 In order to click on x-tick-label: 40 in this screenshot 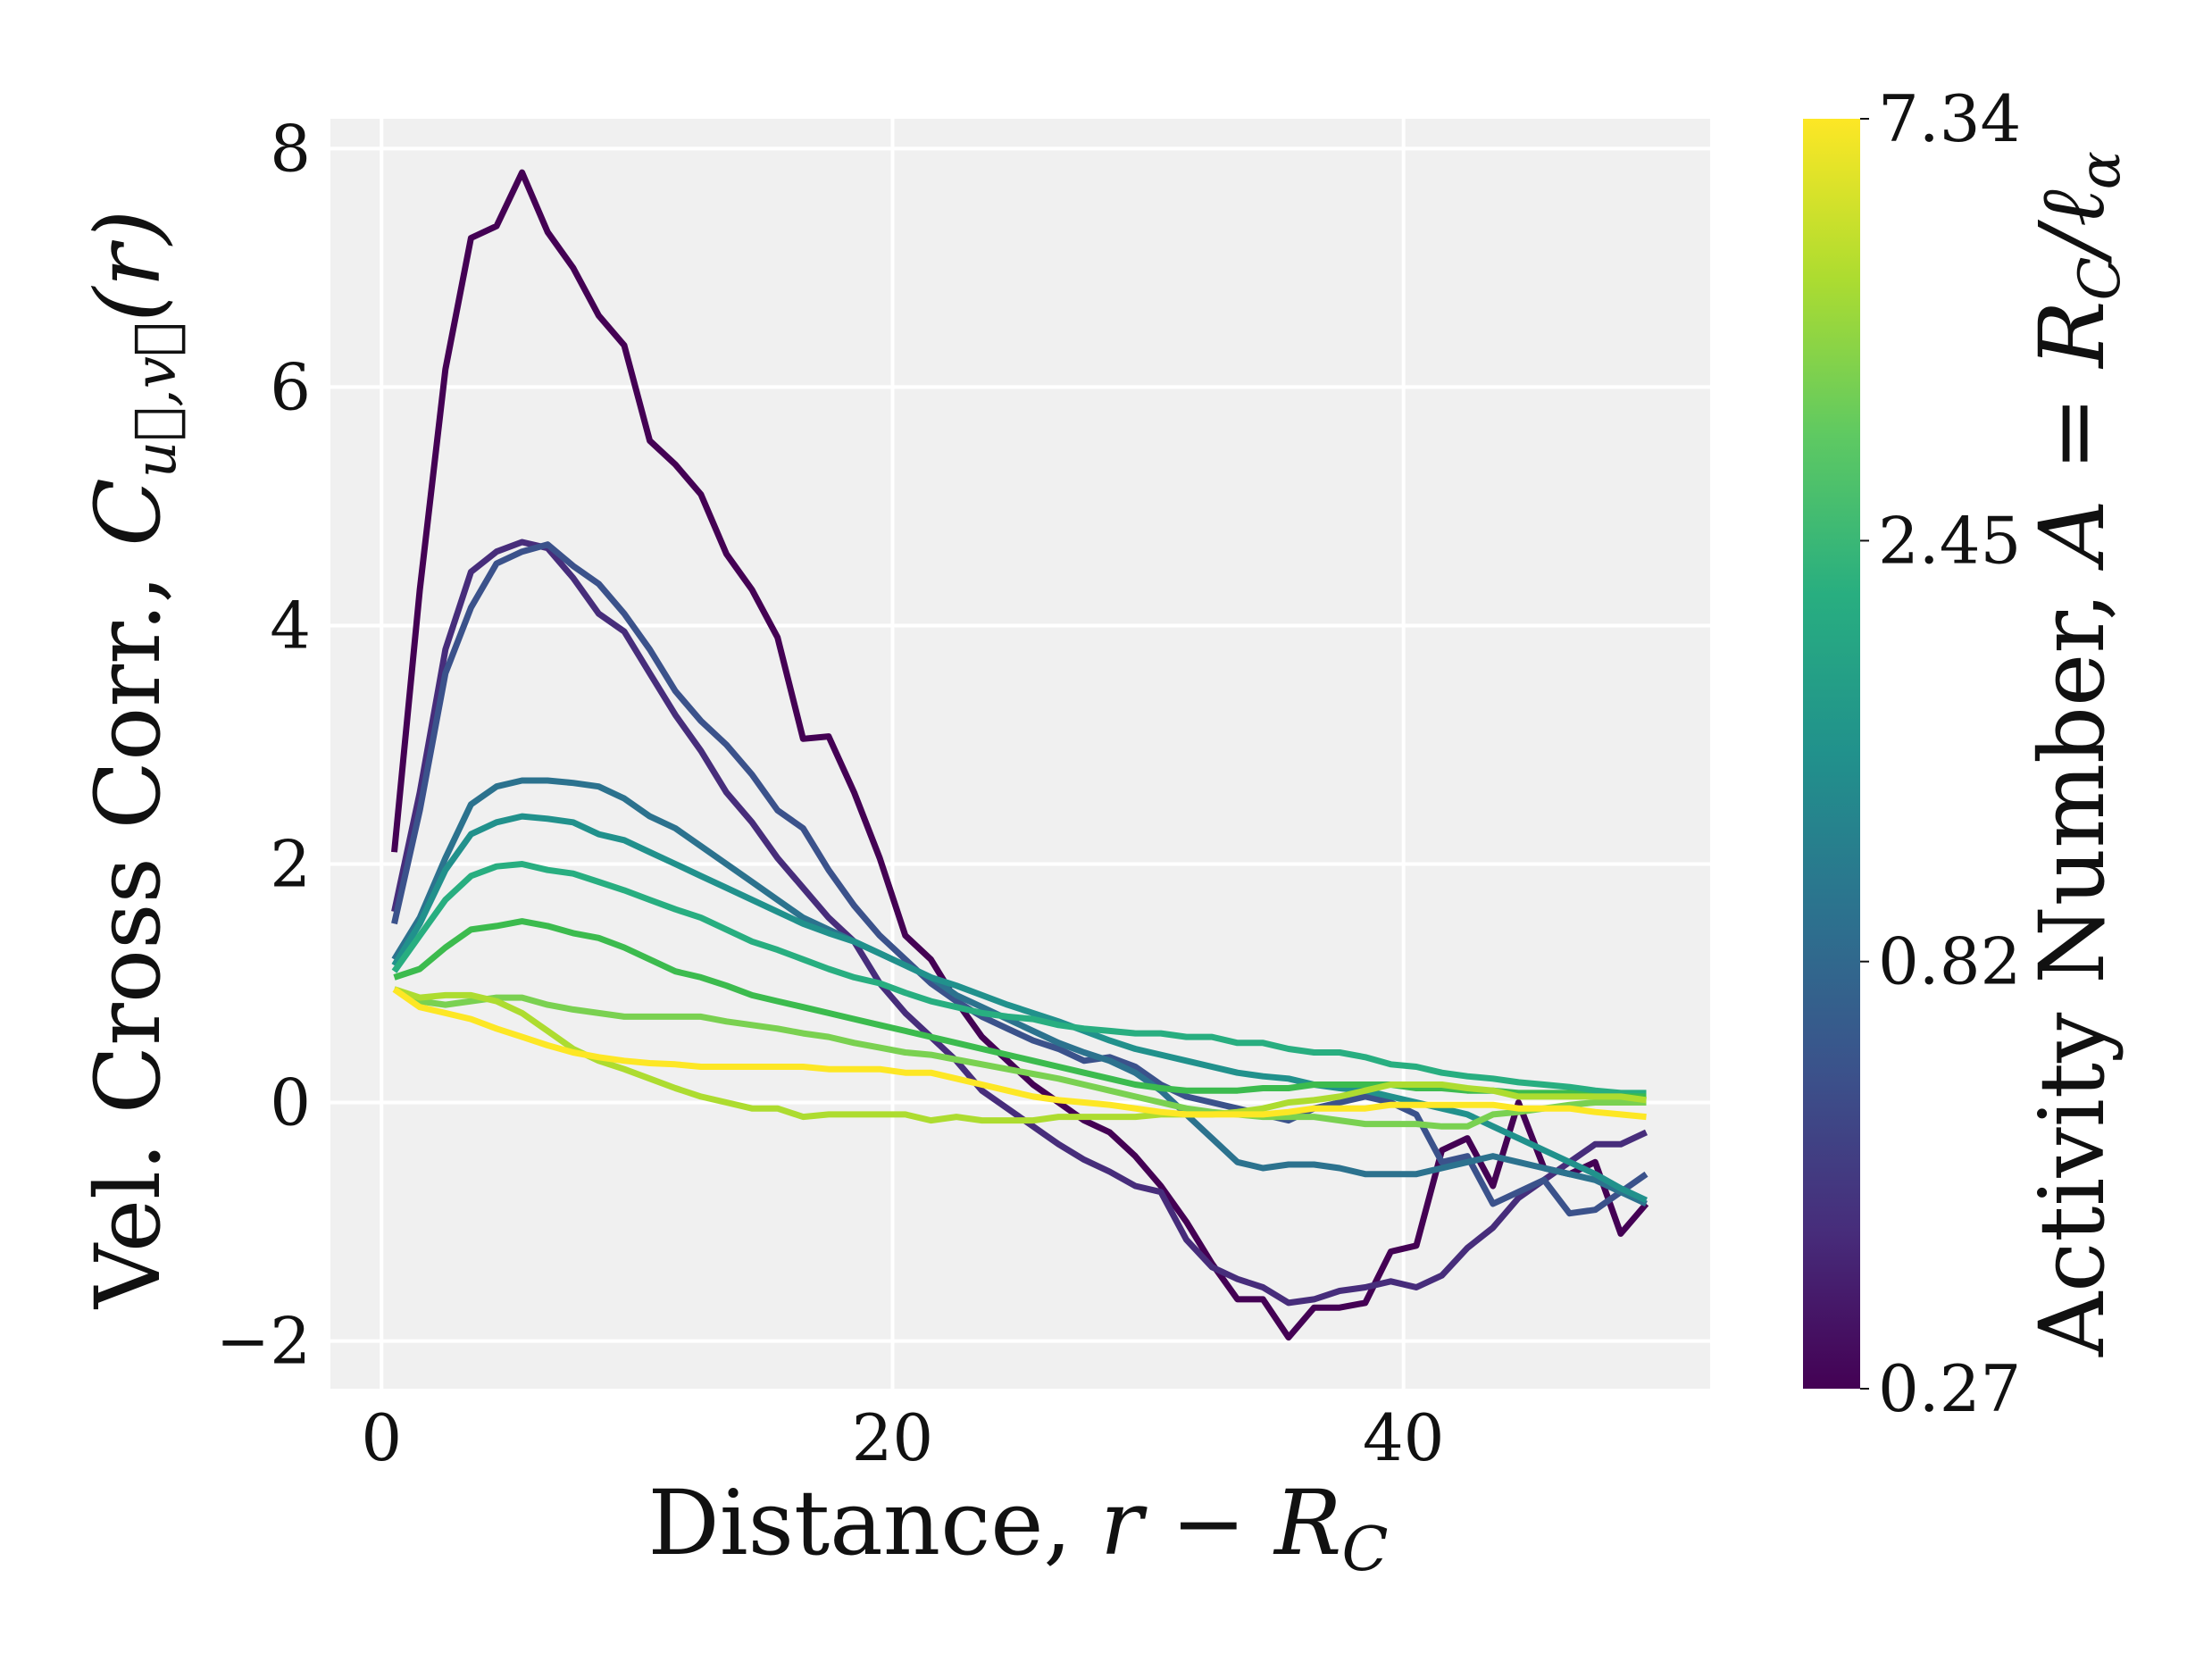, I will do `click(1404, 1437)`.